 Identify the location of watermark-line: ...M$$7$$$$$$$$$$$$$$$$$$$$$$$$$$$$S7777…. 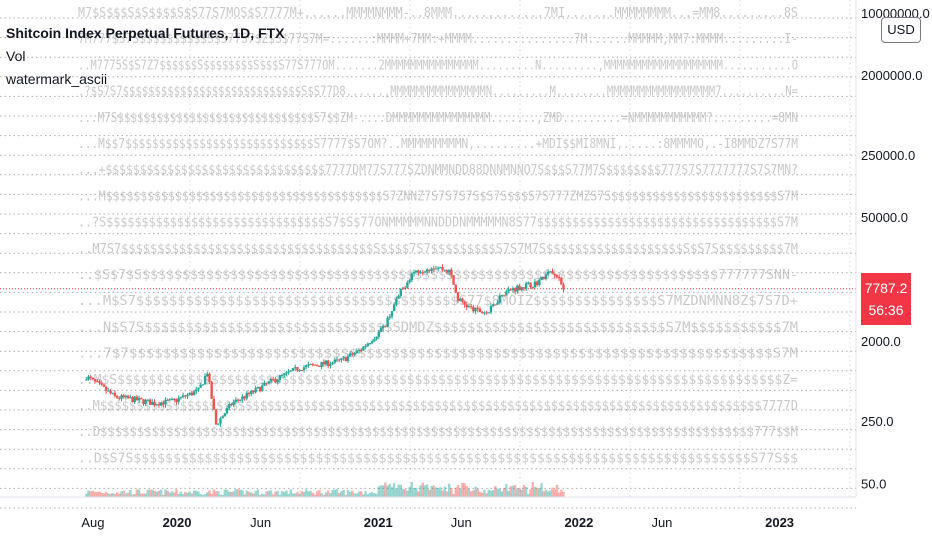
(438, 144).